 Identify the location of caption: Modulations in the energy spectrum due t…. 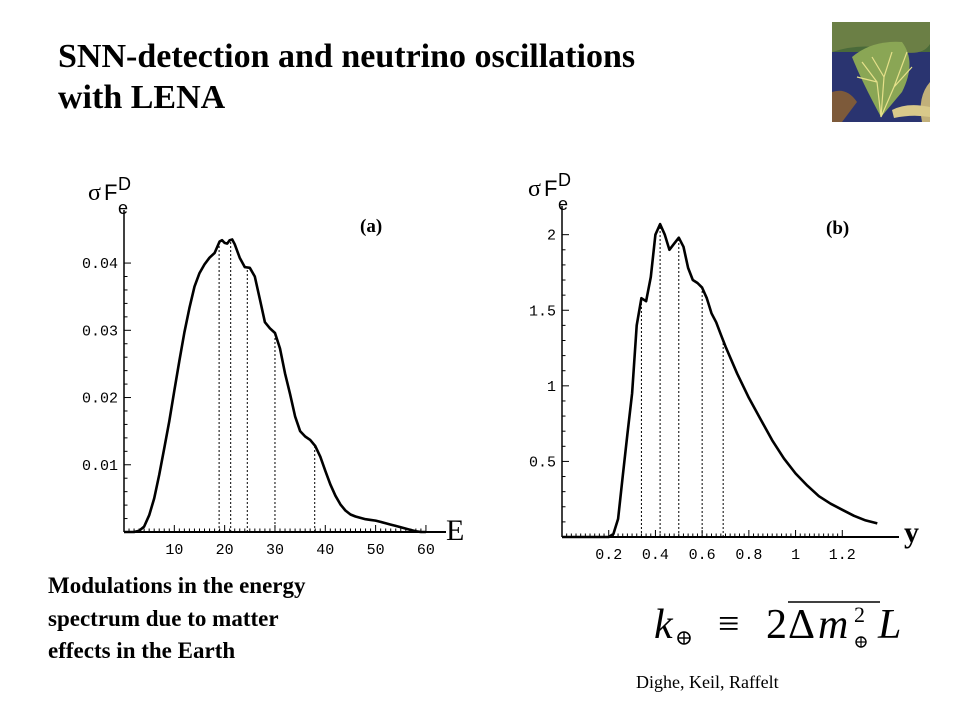
(176, 619).